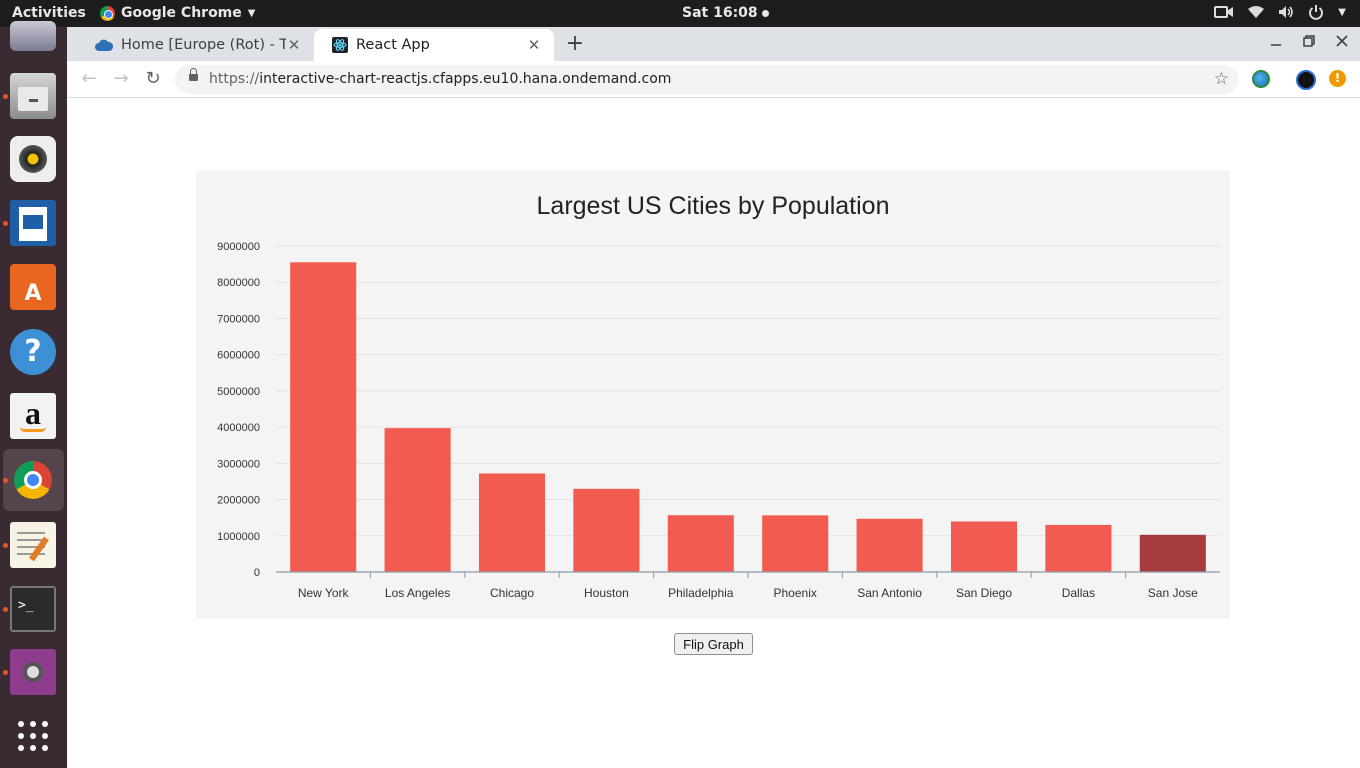  I want to click on new-tab-button: +, so click(575, 43).